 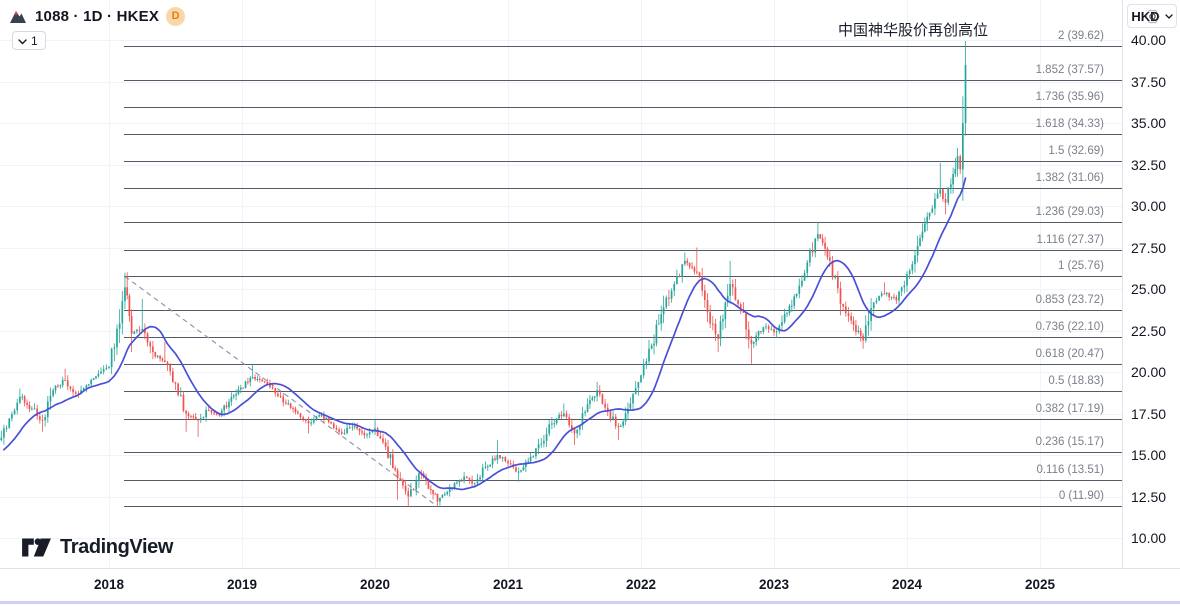 I want to click on symbol-legend: 1088 · 1D · HKEX D, so click(x=97, y=16).